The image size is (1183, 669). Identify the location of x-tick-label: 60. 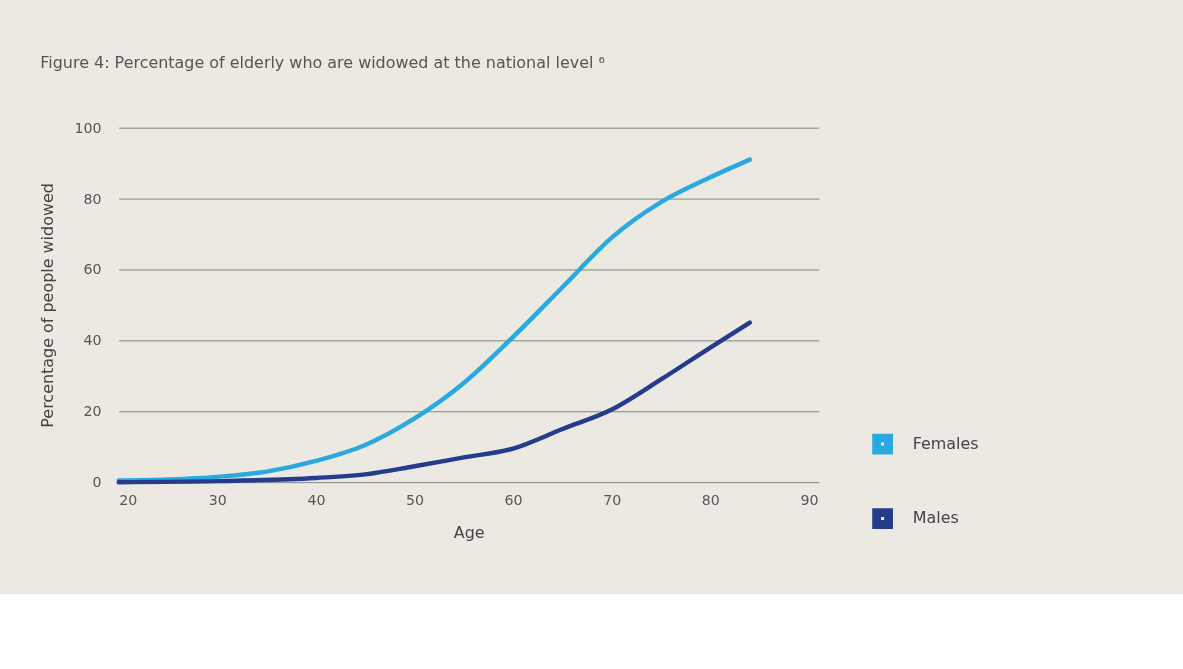
(513, 499).